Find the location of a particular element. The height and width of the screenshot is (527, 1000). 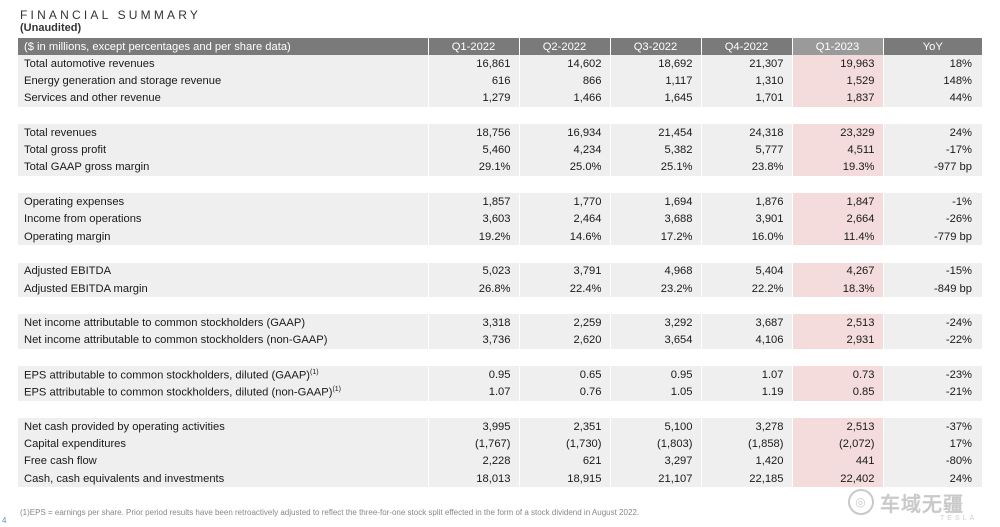

quarter-value-cell: 5,777 is located at coordinates (746, 150).